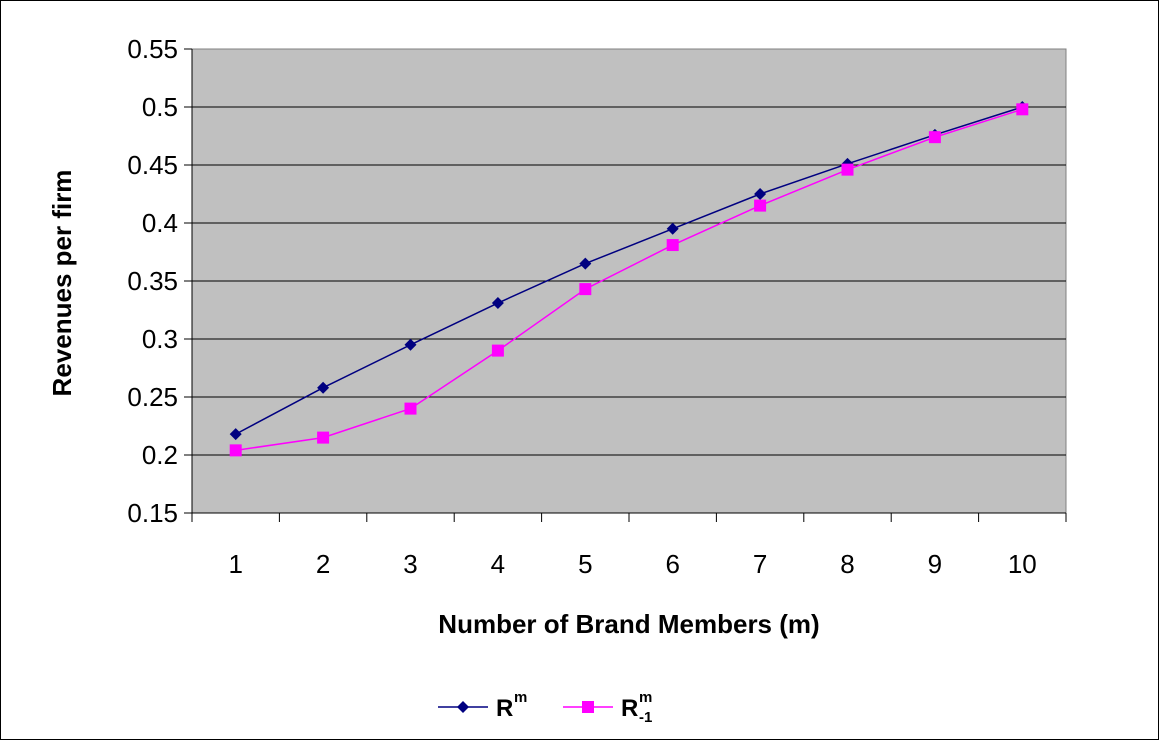 Image resolution: width=1159 pixels, height=741 pixels. Describe the element at coordinates (672, 564) in the screenshot. I see `x-tick-label: 6` at that location.